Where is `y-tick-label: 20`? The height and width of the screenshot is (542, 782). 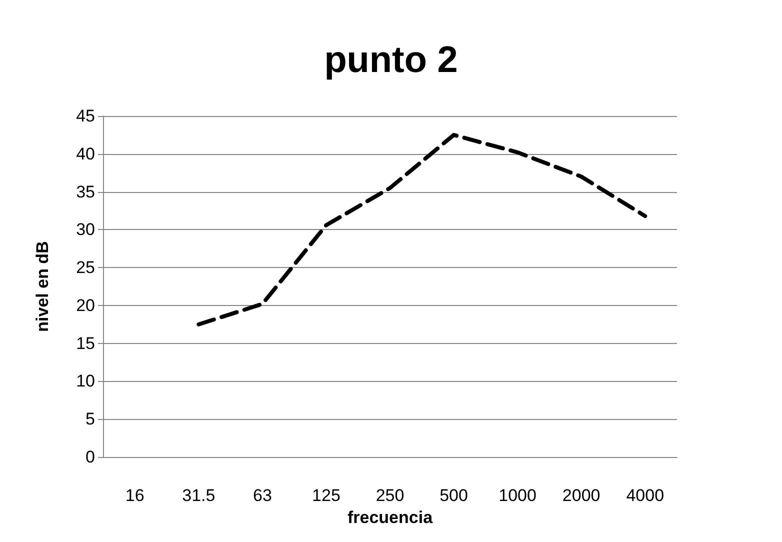
y-tick-label: 20 is located at coordinates (85, 305).